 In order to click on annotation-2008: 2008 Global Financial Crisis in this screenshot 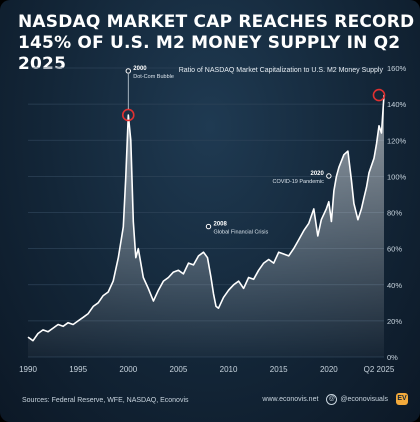, I will do `click(237, 229)`.